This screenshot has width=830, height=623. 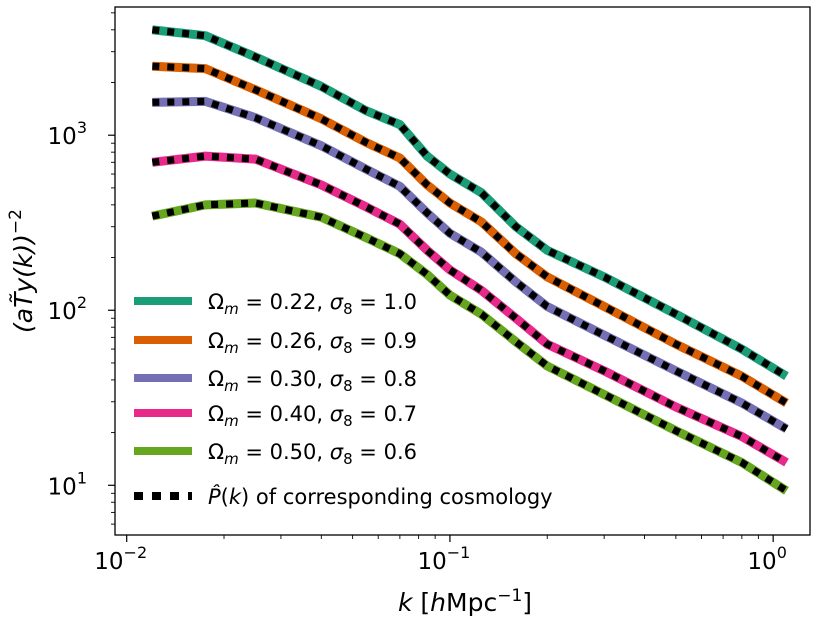 I want to click on legend-label-overlay: P̂(k) of corresponding cosmology, so click(x=380, y=496).